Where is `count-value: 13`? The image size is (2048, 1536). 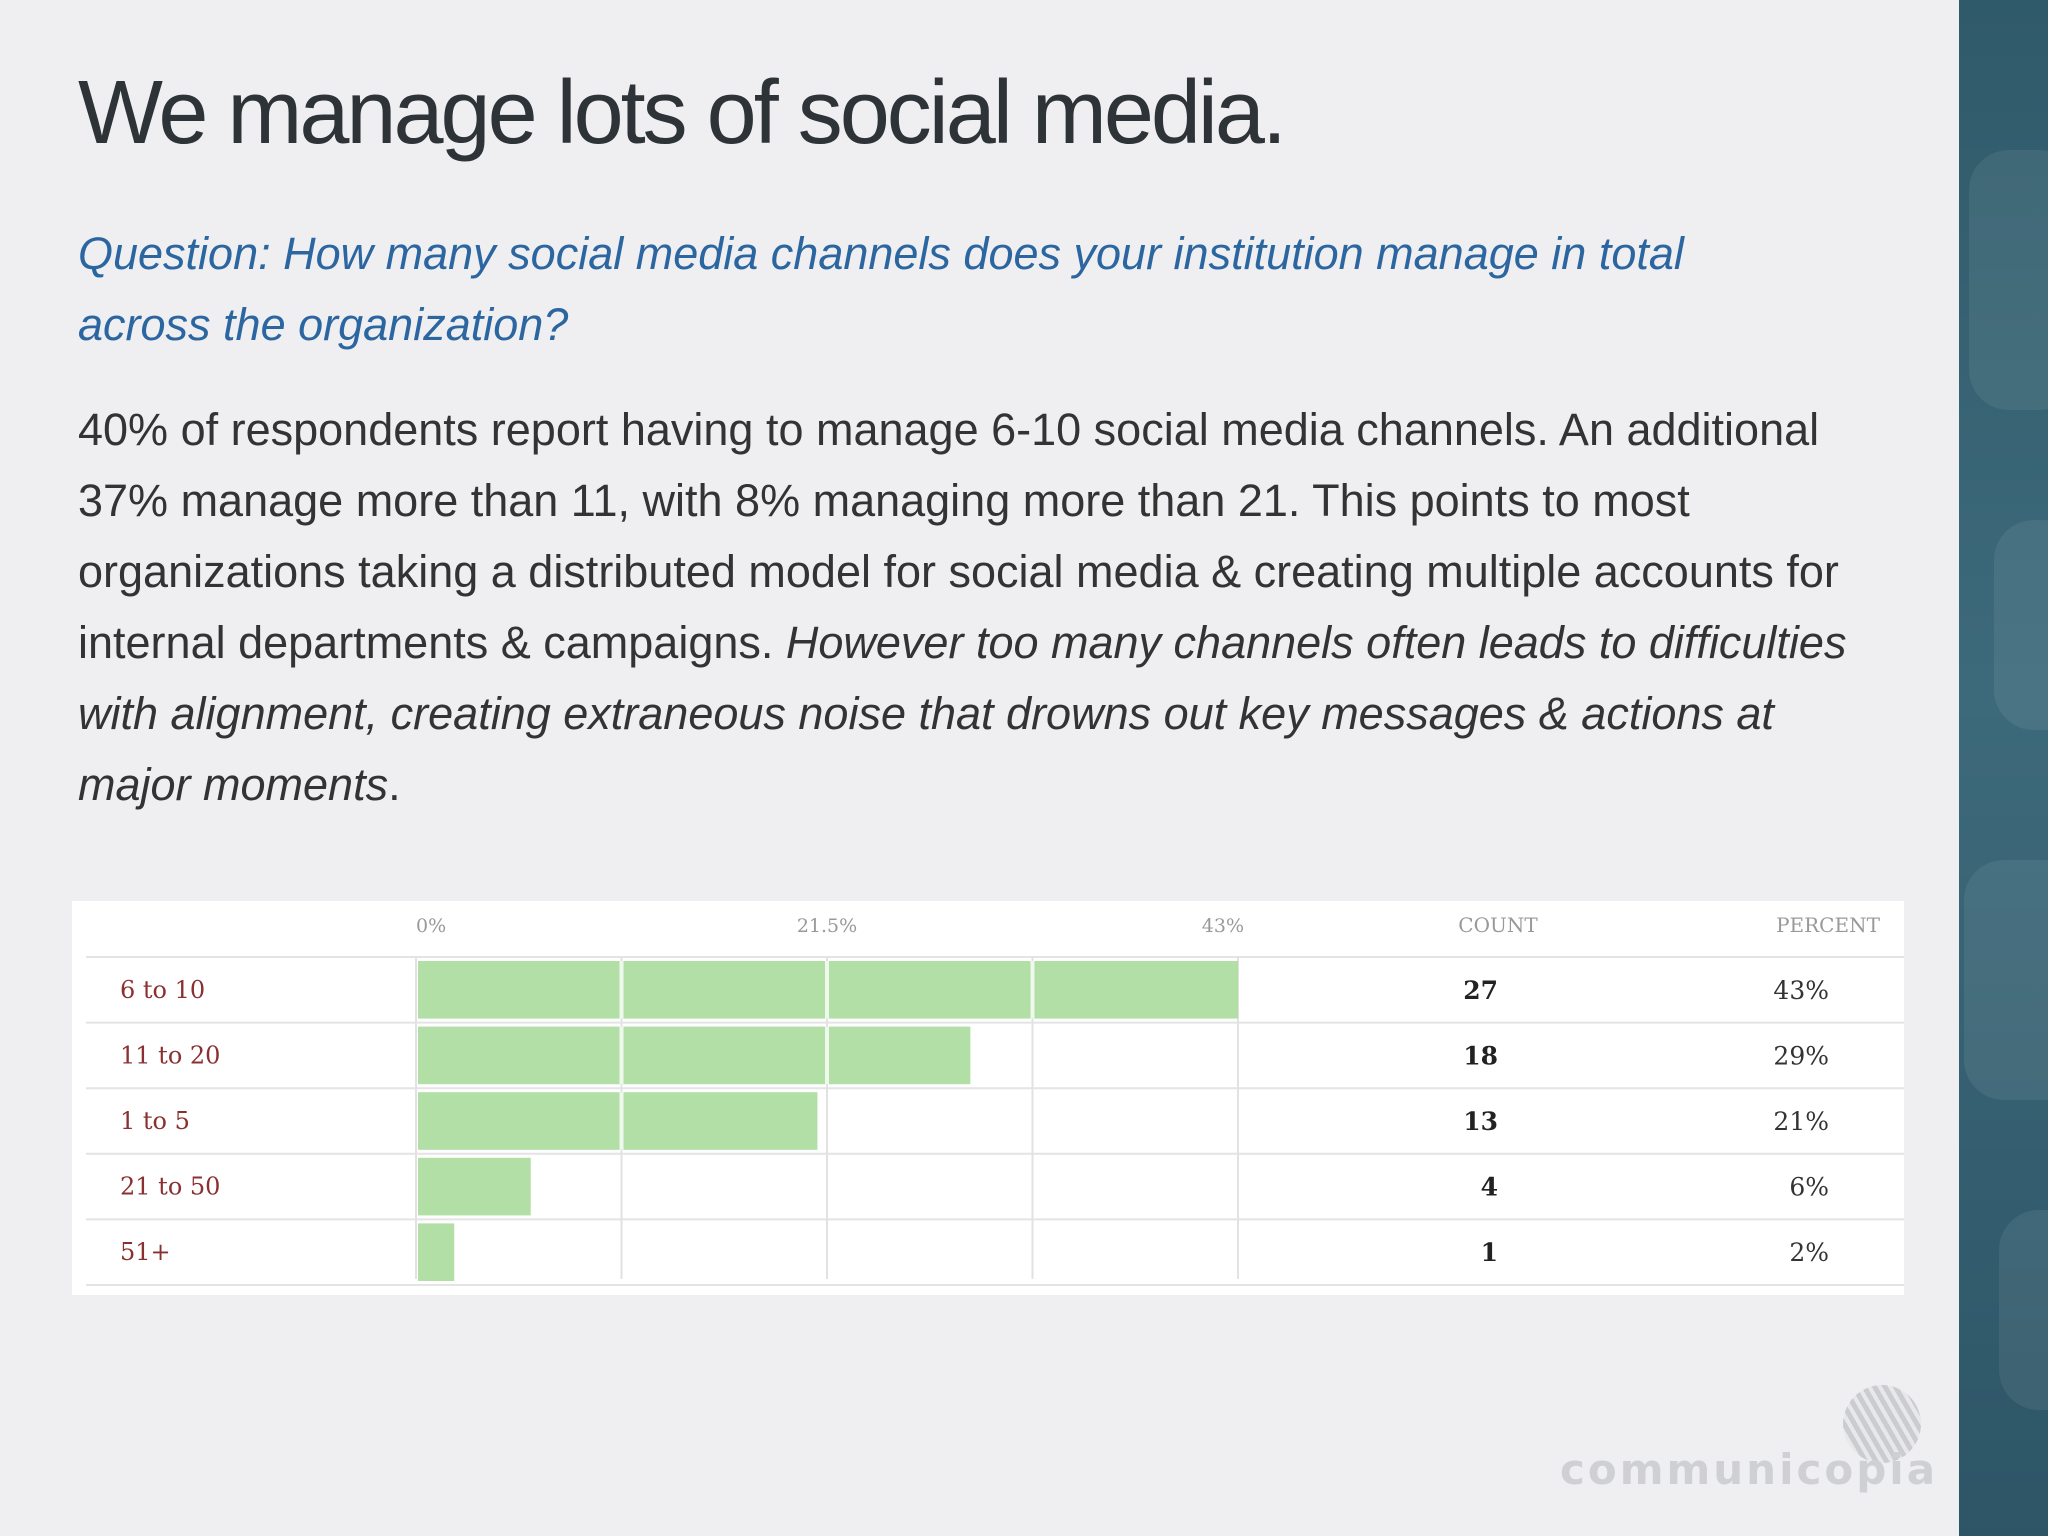
count-value: 13 is located at coordinates (1480, 1121).